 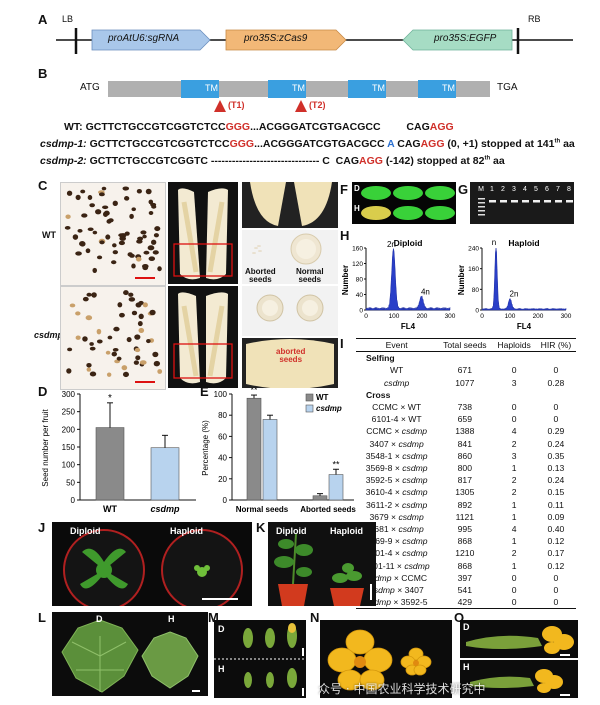 What do you see at coordinates (396, 529) in the screenshot?
I see `hir-table-cell: 3681 × csdmp` at bounding box center [396, 529].